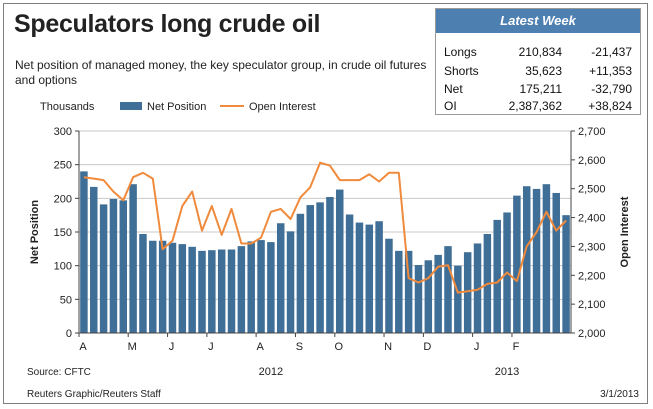 The height and width of the screenshot is (409, 653). I want to click on row-label: Net, so click(453, 89).